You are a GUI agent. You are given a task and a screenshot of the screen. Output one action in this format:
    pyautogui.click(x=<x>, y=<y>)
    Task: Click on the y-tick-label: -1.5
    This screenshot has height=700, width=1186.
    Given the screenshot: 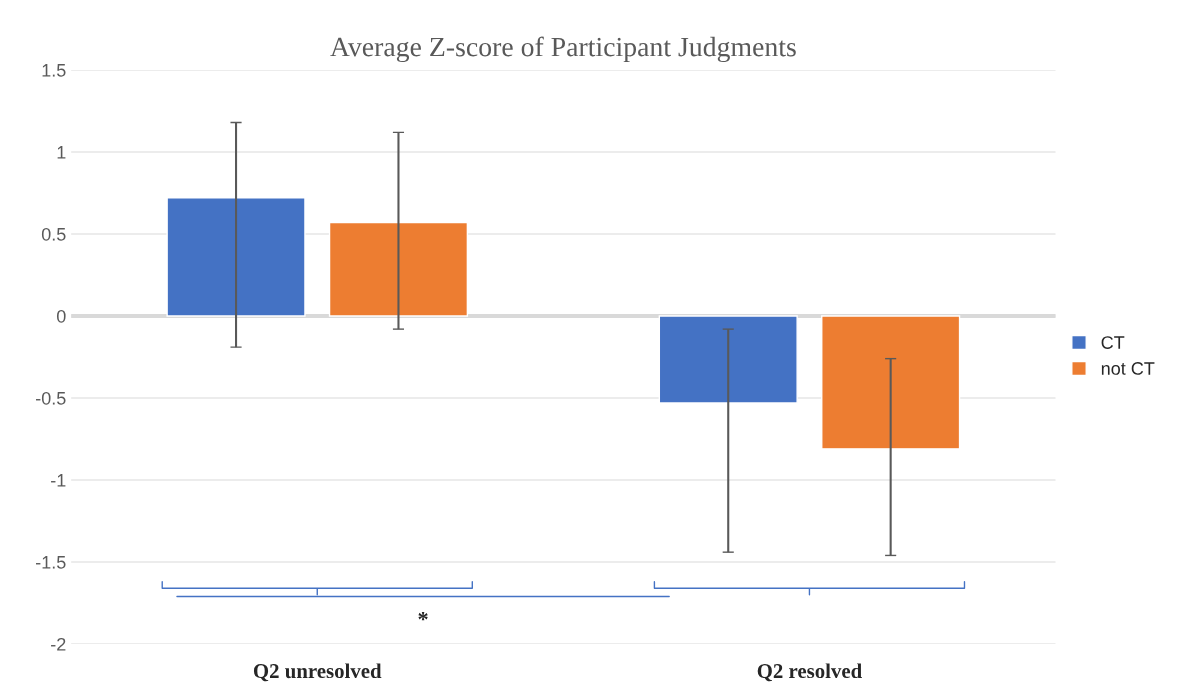 What is the action you would take?
    pyautogui.click(x=50, y=562)
    